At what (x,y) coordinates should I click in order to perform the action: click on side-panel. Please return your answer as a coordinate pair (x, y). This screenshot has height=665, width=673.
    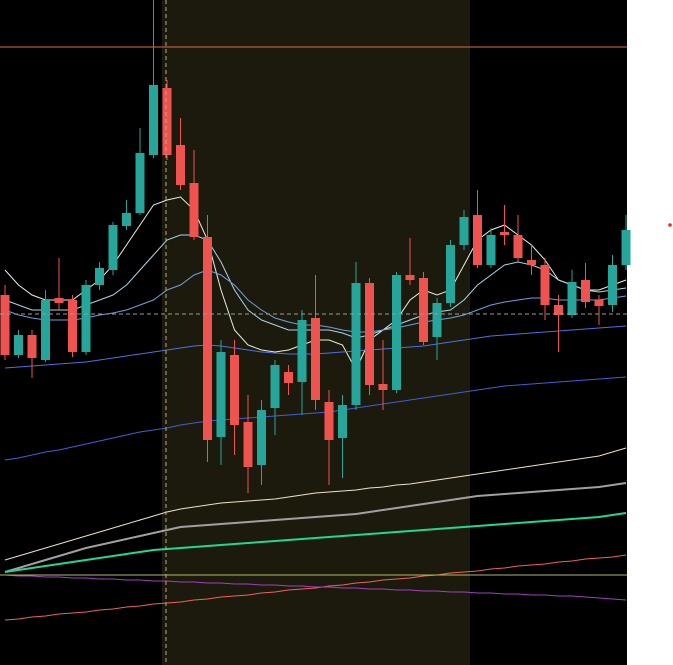
    Looking at the image, I should click on (650, 332).